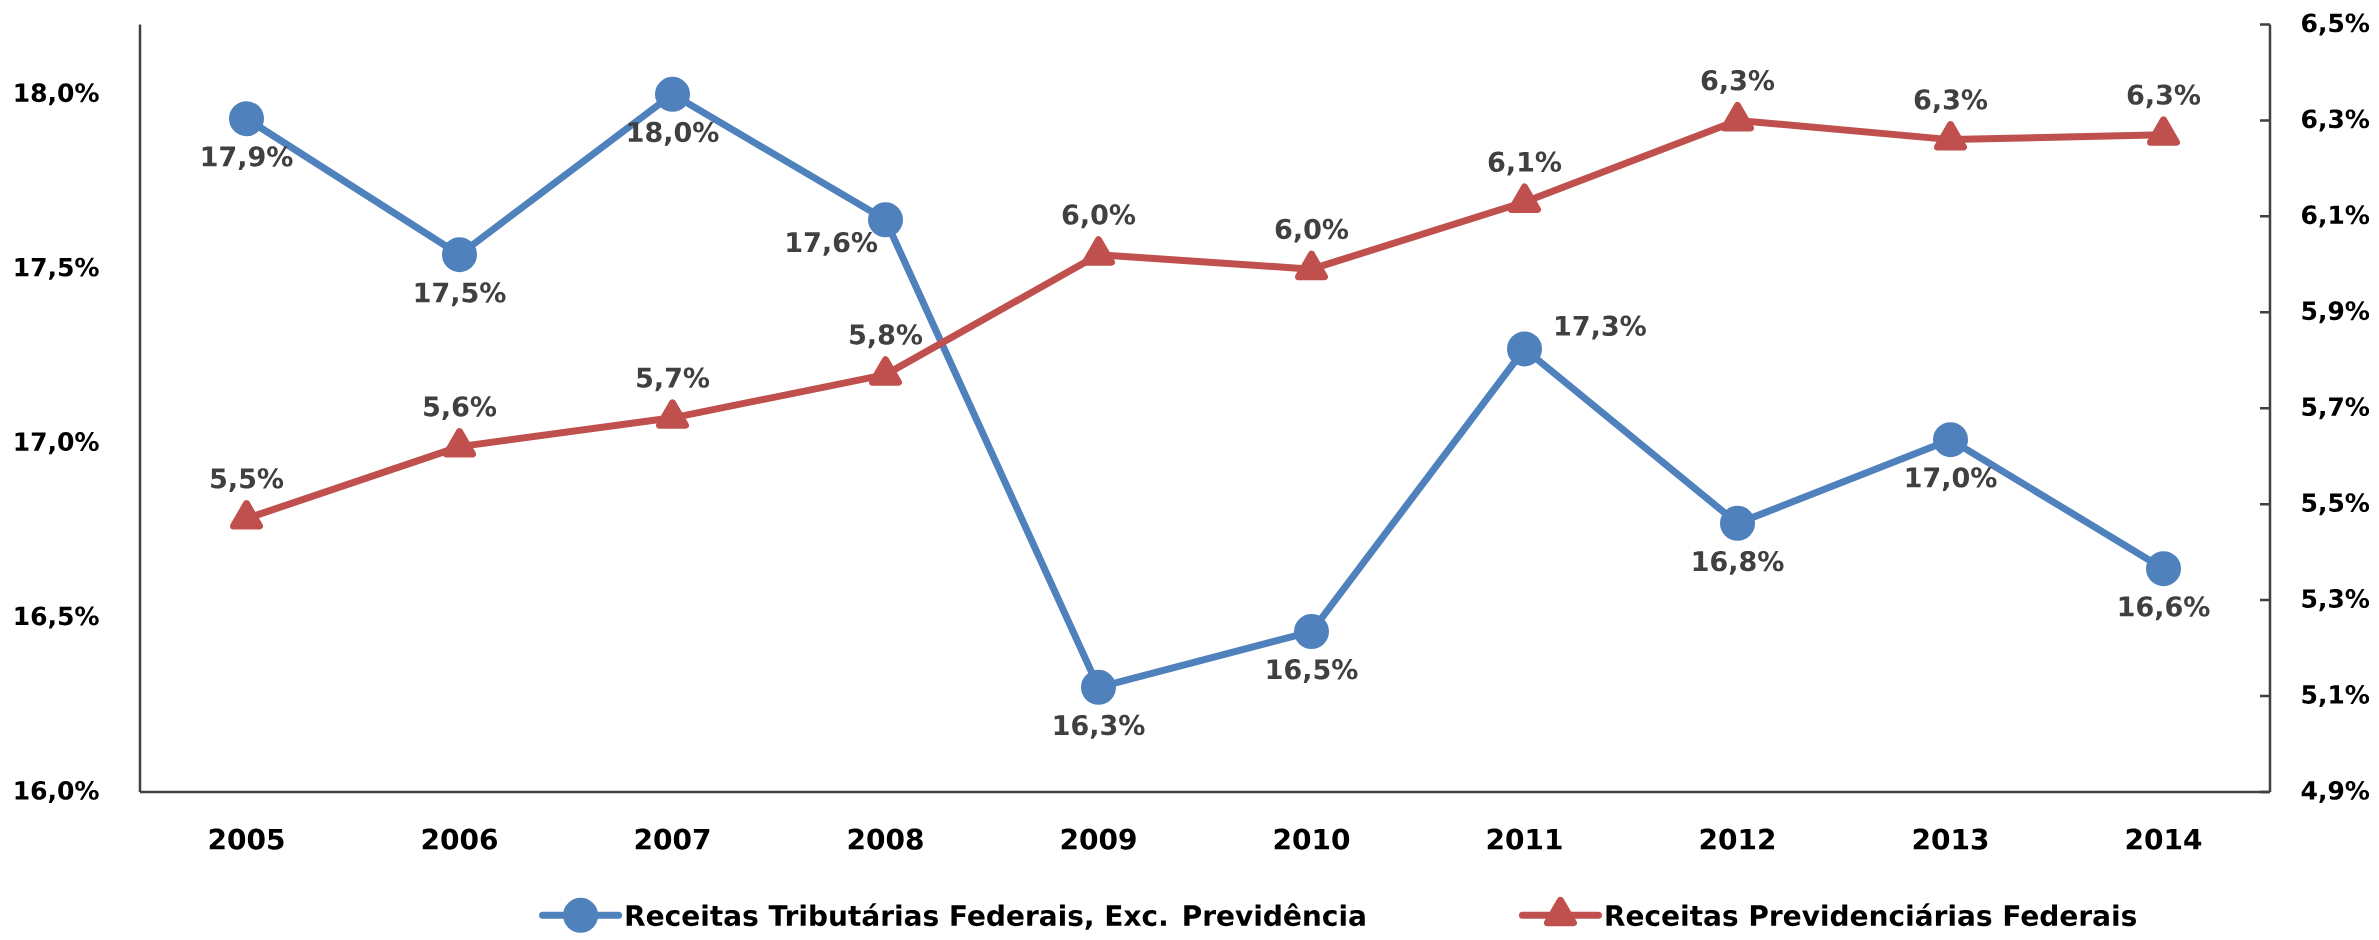 Image resolution: width=2379 pixels, height=940 pixels. I want to click on y2-tick-label: 6,5%, so click(2336, 24).